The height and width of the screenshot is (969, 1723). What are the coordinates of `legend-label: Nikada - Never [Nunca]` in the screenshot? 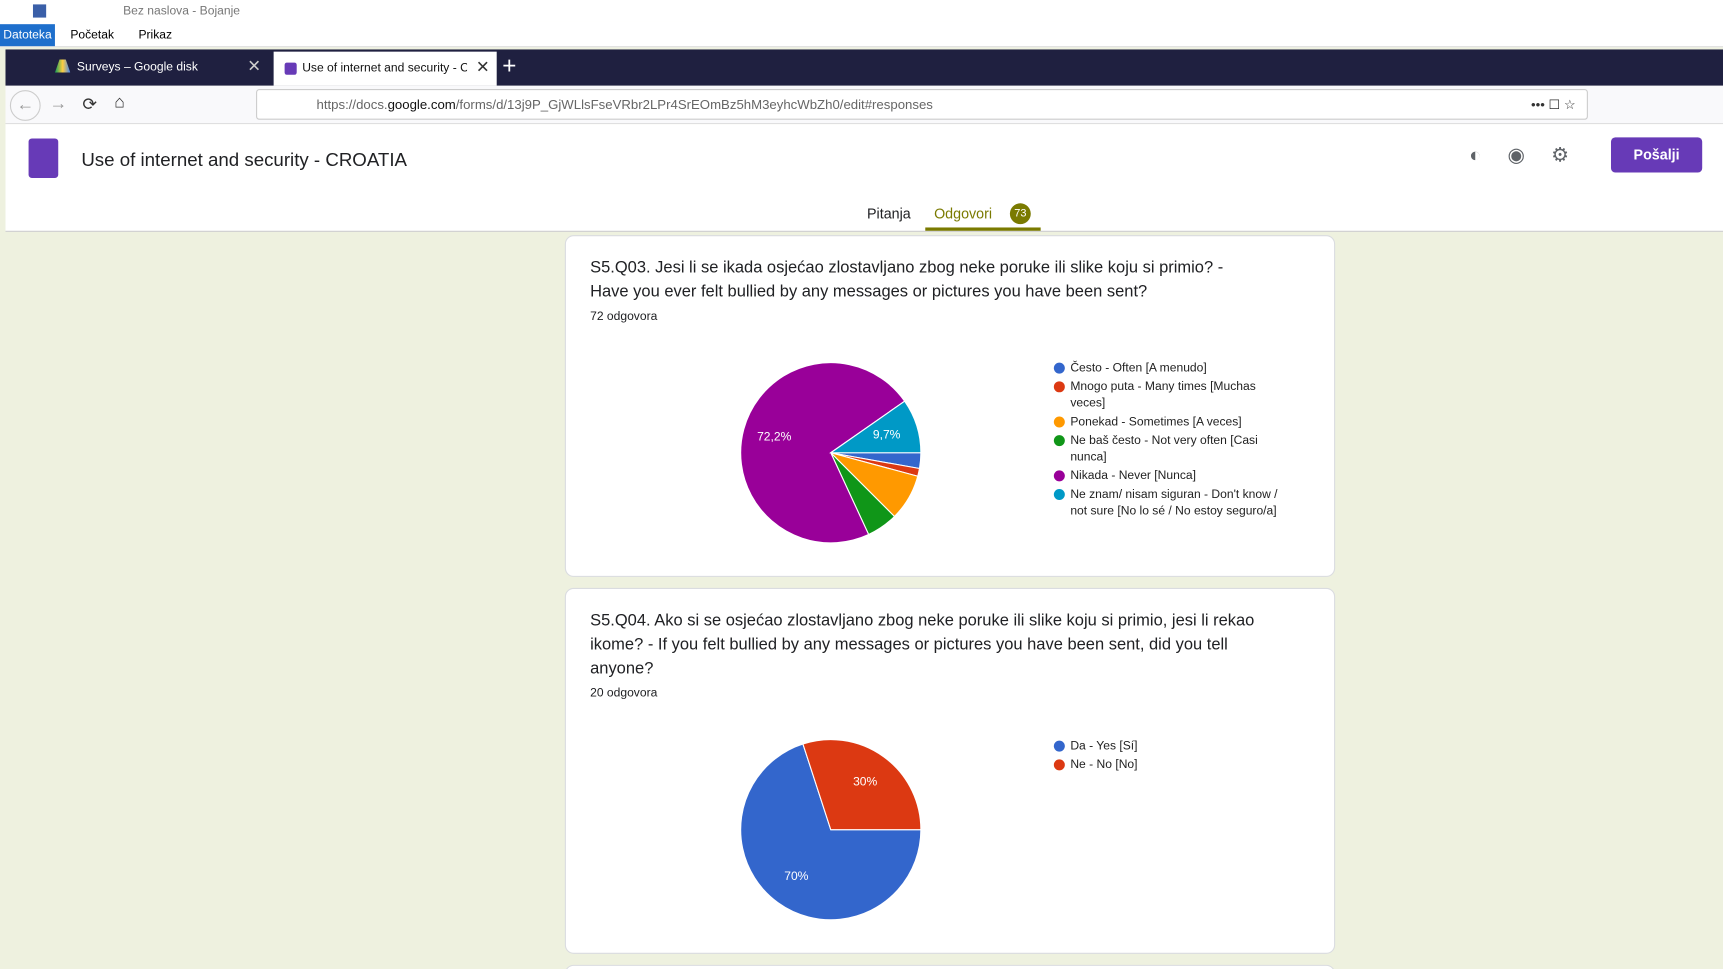 It's located at (1133, 476).